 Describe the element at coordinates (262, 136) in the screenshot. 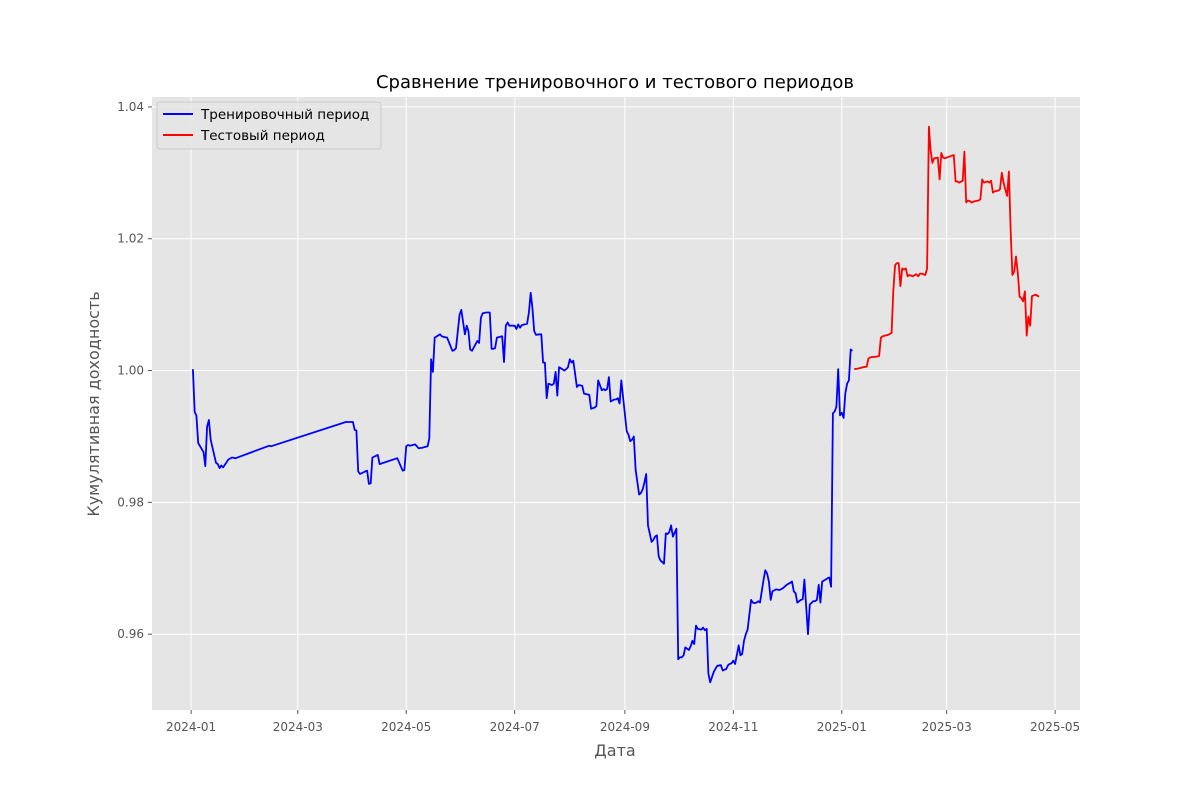

I see `legend-label-test: Тестовый период` at that location.